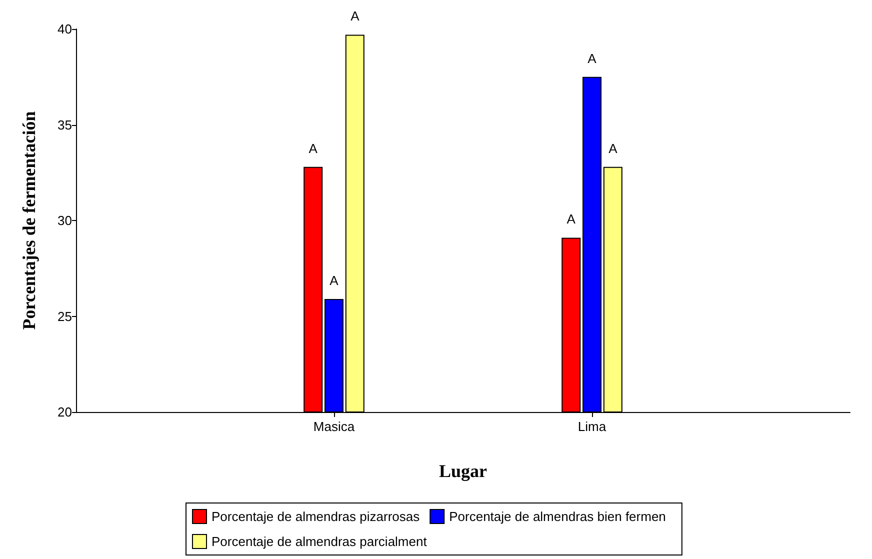 This screenshot has width=872, height=559. Describe the element at coordinates (320, 541) in the screenshot. I see `legend-label: Porcentaje de almendras parcialment` at that location.